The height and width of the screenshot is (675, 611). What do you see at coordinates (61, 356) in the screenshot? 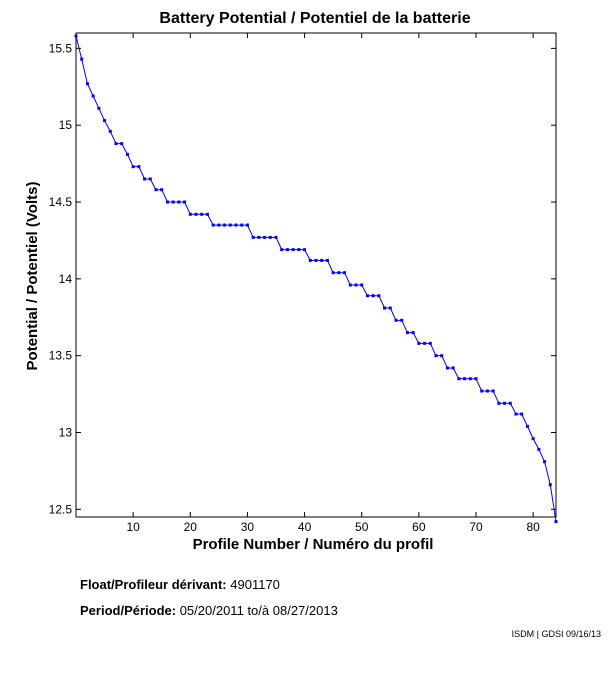
I see `y-tick-label: 13.5` at bounding box center [61, 356].